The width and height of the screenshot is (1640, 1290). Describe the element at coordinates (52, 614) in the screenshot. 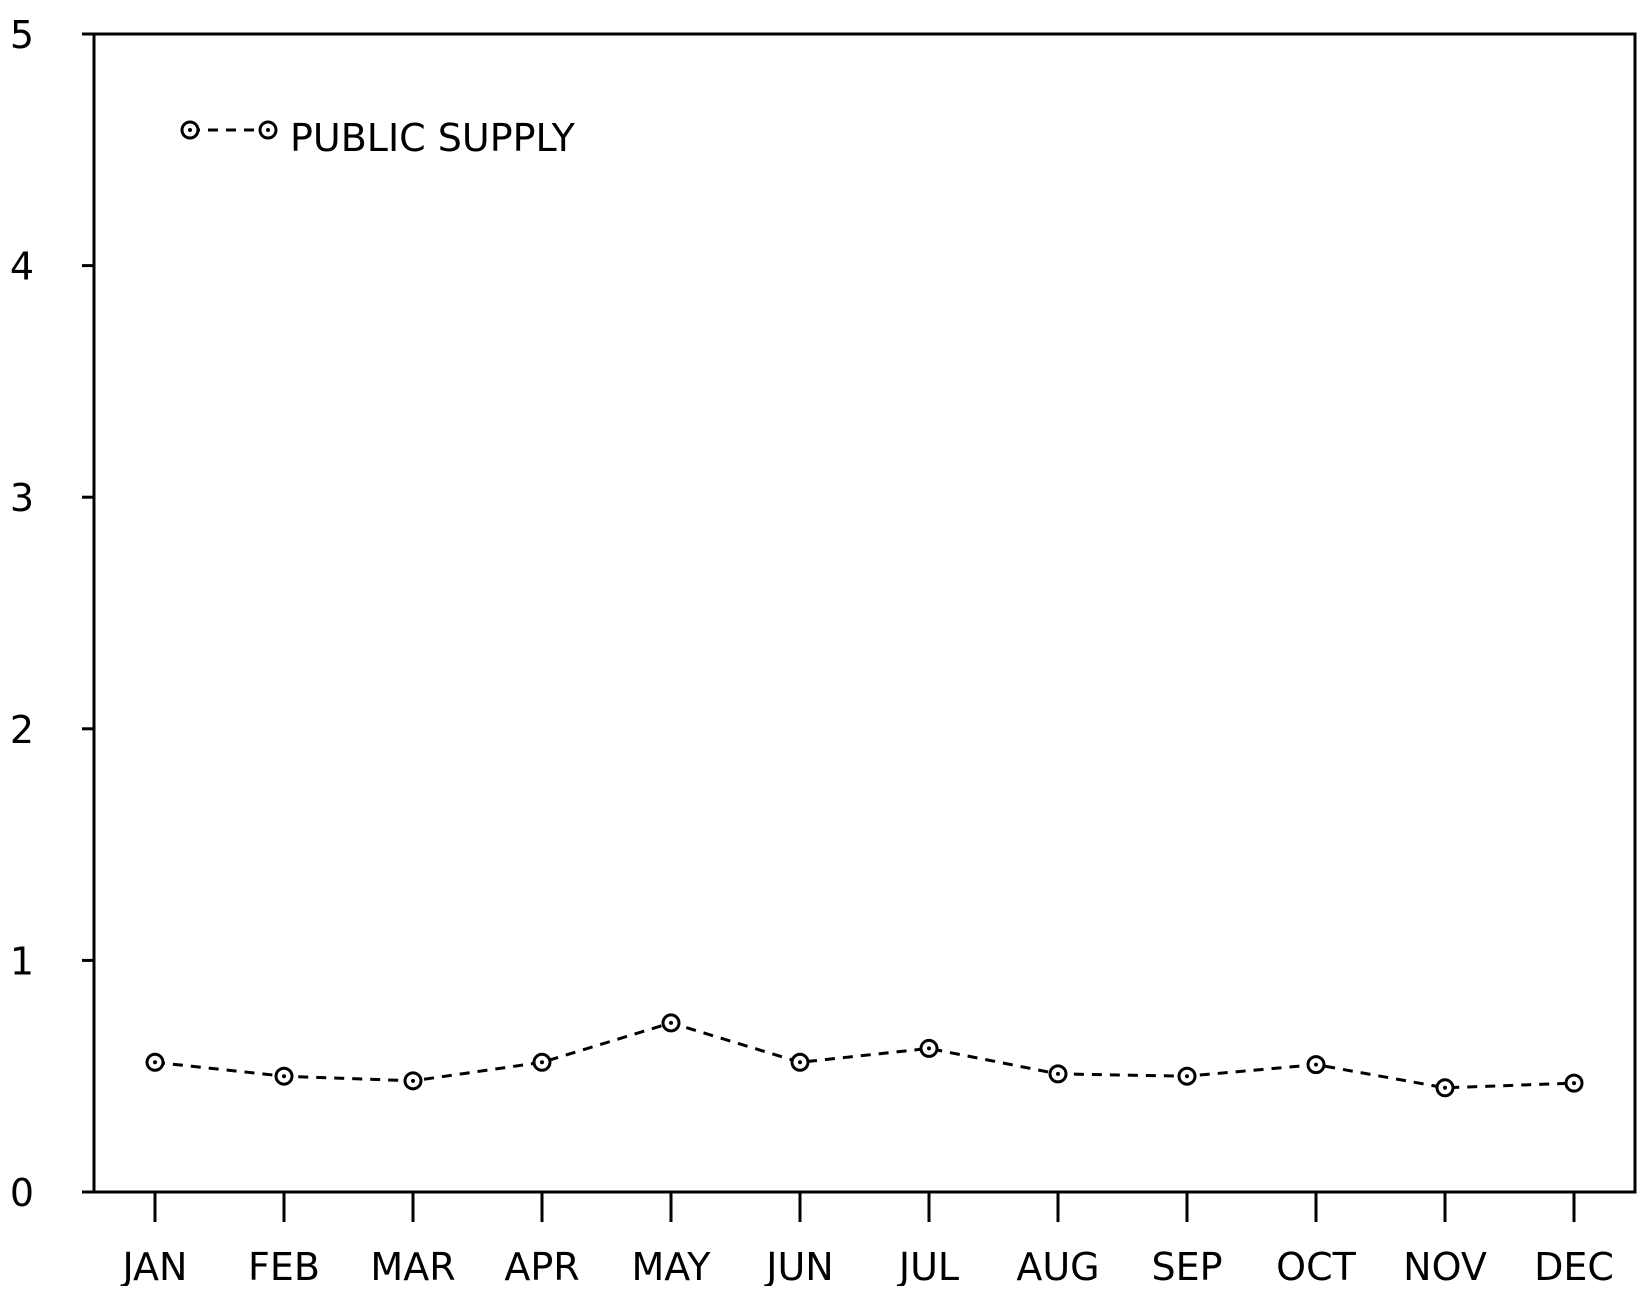

I see `y-axis: 0 1 2 3 4 5` at that location.